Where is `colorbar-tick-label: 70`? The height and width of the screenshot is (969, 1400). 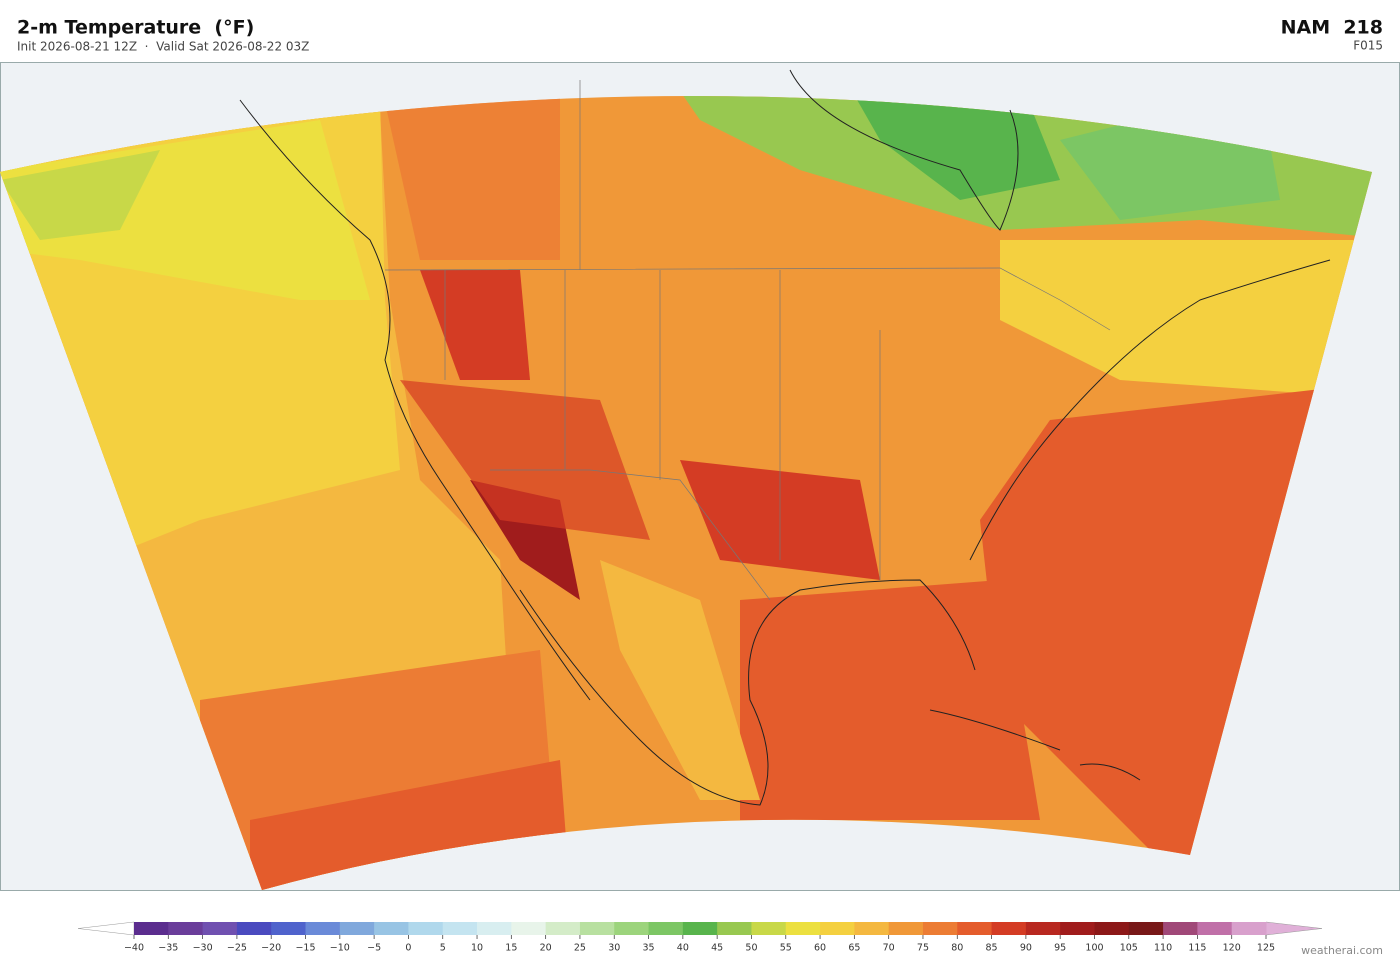
colorbar-tick-label: 70 is located at coordinates (889, 948).